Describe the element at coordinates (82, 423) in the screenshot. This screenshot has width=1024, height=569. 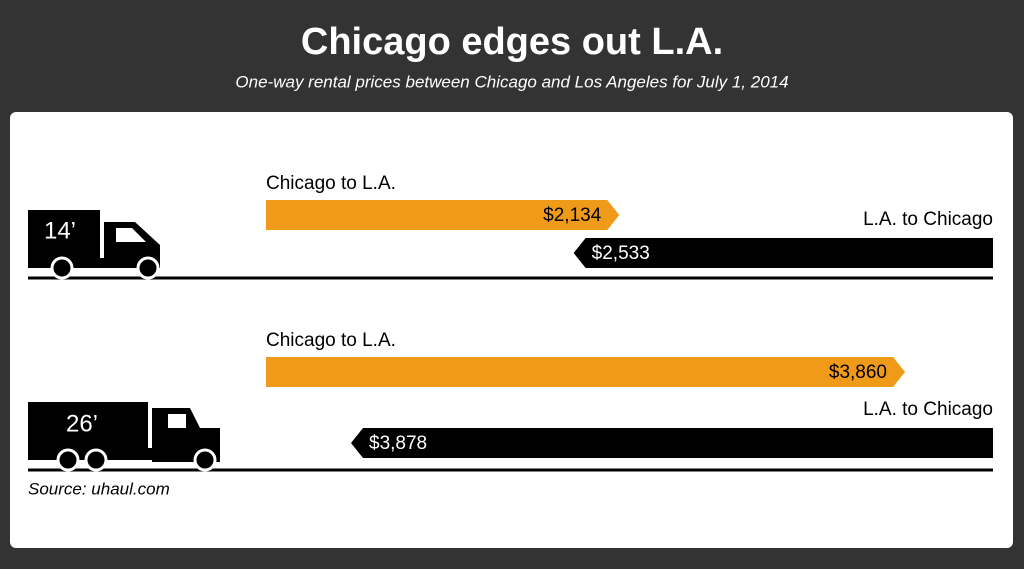
I see `truck-size: 26’` at that location.